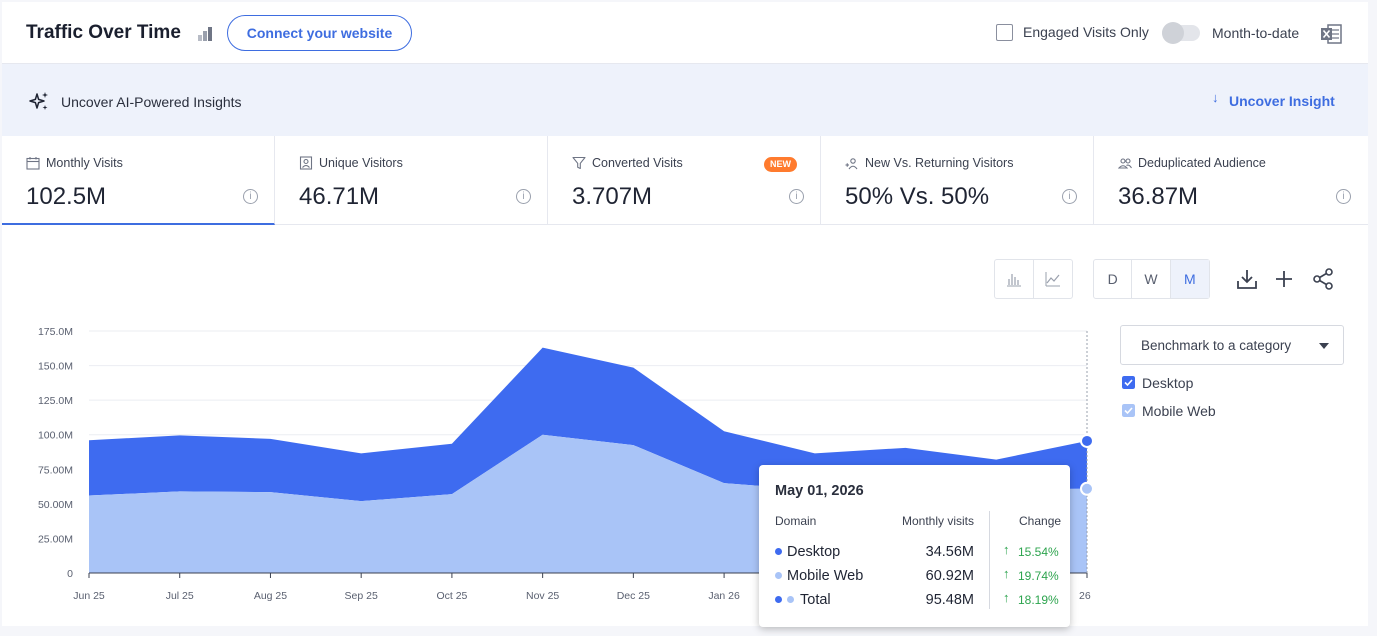 This screenshot has height=636, width=1377. What do you see at coordinates (1284, 279) in the screenshot?
I see `add-icon` at bounding box center [1284, 279].